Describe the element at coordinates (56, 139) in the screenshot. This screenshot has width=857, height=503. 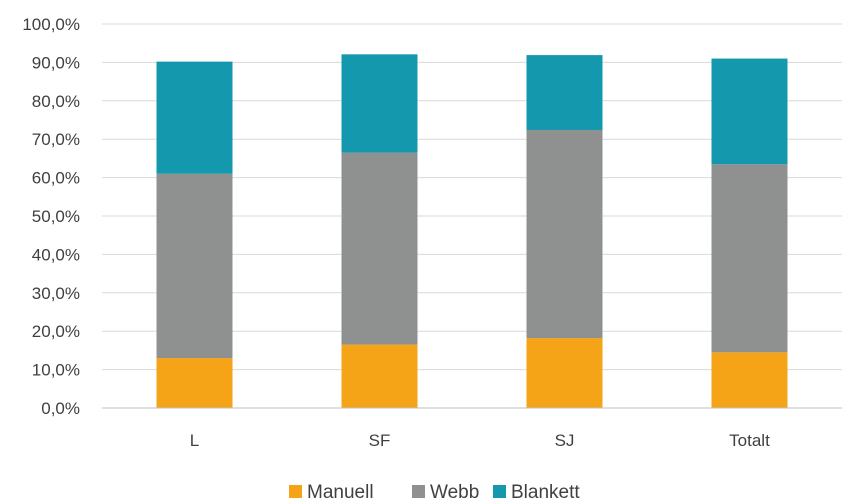
I see `y-tick-label: 70,0%` at that location.